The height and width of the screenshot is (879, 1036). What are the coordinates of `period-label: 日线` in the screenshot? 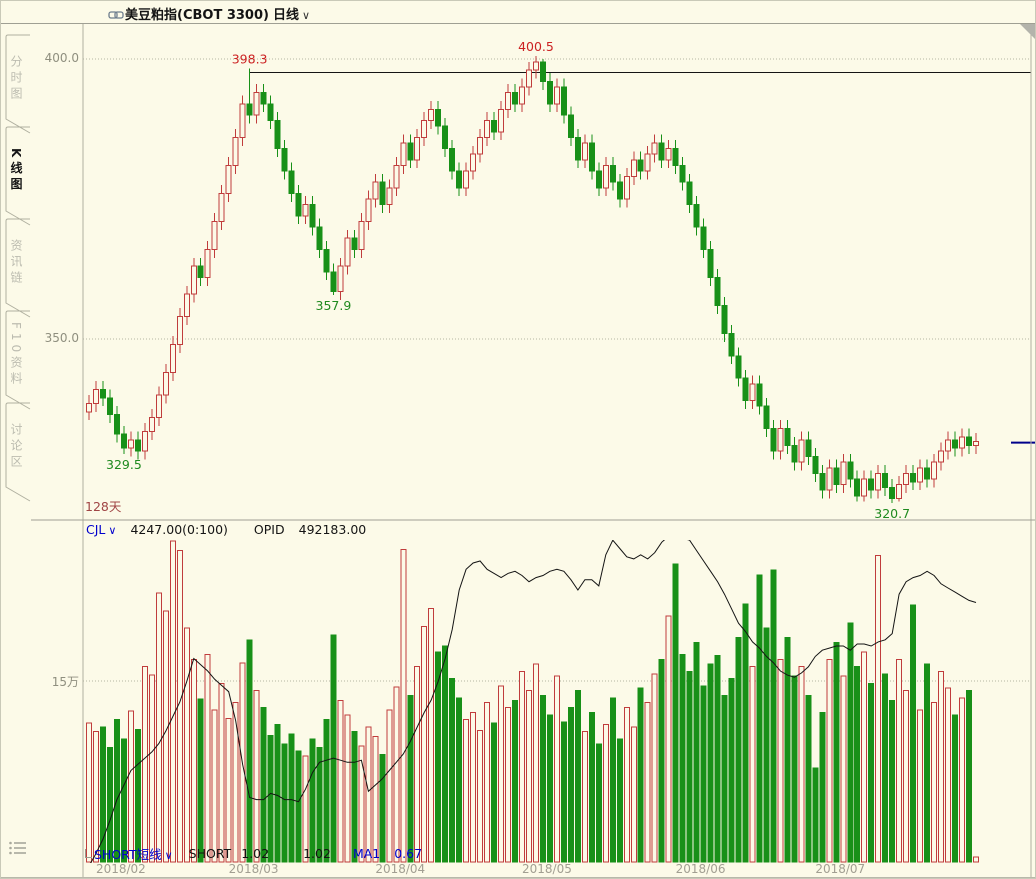 It's located at (286, 15).